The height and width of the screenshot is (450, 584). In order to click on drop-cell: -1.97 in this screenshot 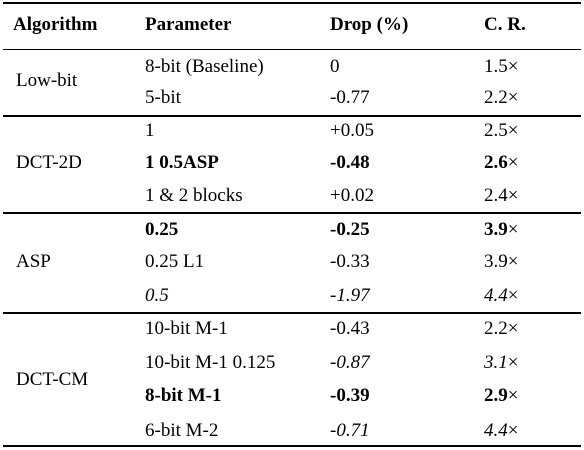, I will do `click(350, 295)`.